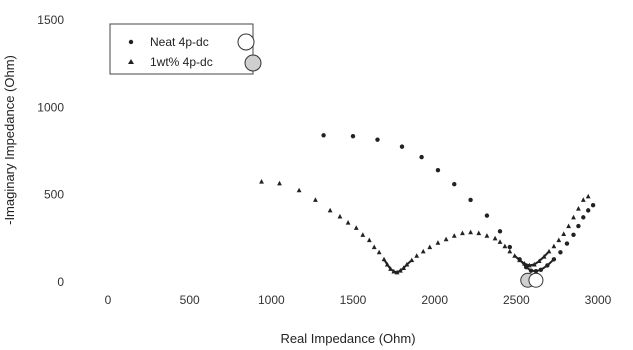  Describe the element at coordinates (536, 280) in the screenshot. I see `minimum-marker-neat` at that location.